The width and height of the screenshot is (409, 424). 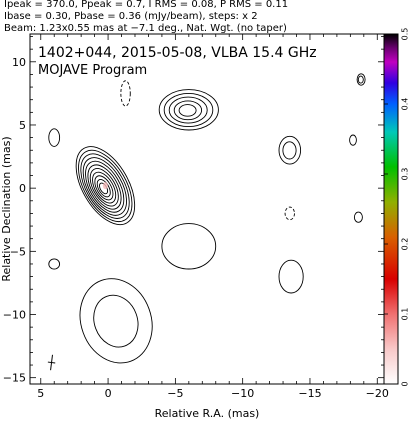 I want to click on colorbar-tick-label: 0.3, so click(x=405, y=174).